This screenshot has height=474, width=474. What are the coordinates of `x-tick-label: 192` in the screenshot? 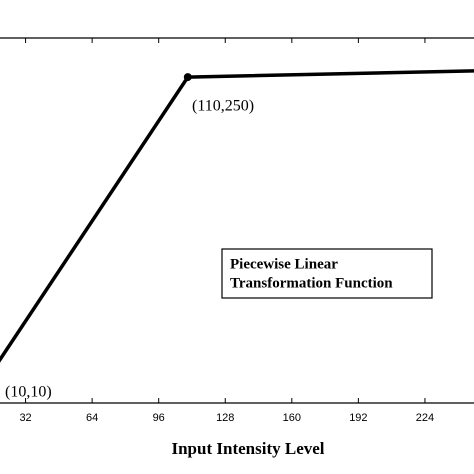 It's located at (358, 418).